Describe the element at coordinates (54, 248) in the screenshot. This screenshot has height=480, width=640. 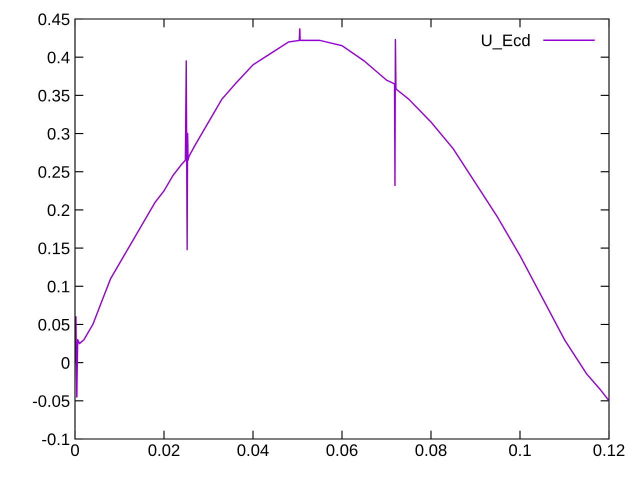
I see `y-tick-label: 0.15` at that location.